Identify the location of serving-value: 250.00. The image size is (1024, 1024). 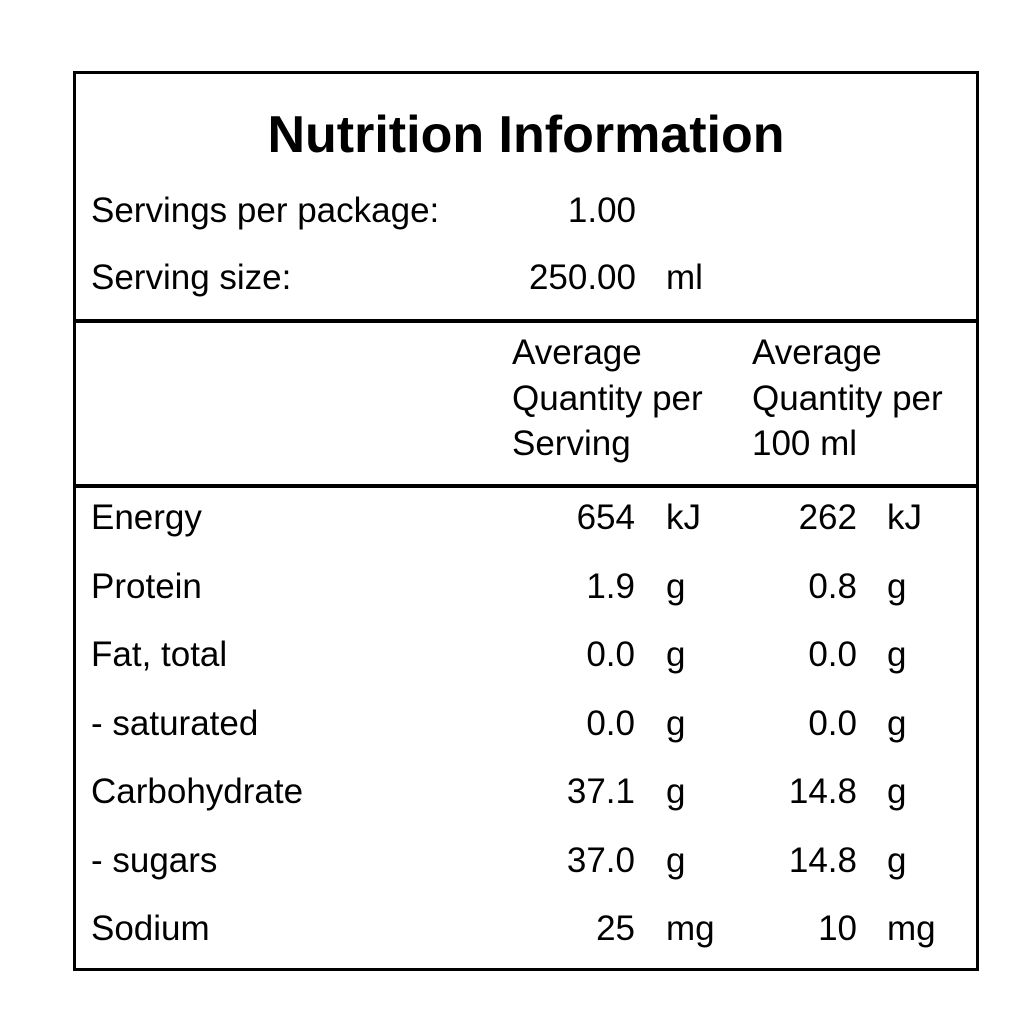
(582, 277).